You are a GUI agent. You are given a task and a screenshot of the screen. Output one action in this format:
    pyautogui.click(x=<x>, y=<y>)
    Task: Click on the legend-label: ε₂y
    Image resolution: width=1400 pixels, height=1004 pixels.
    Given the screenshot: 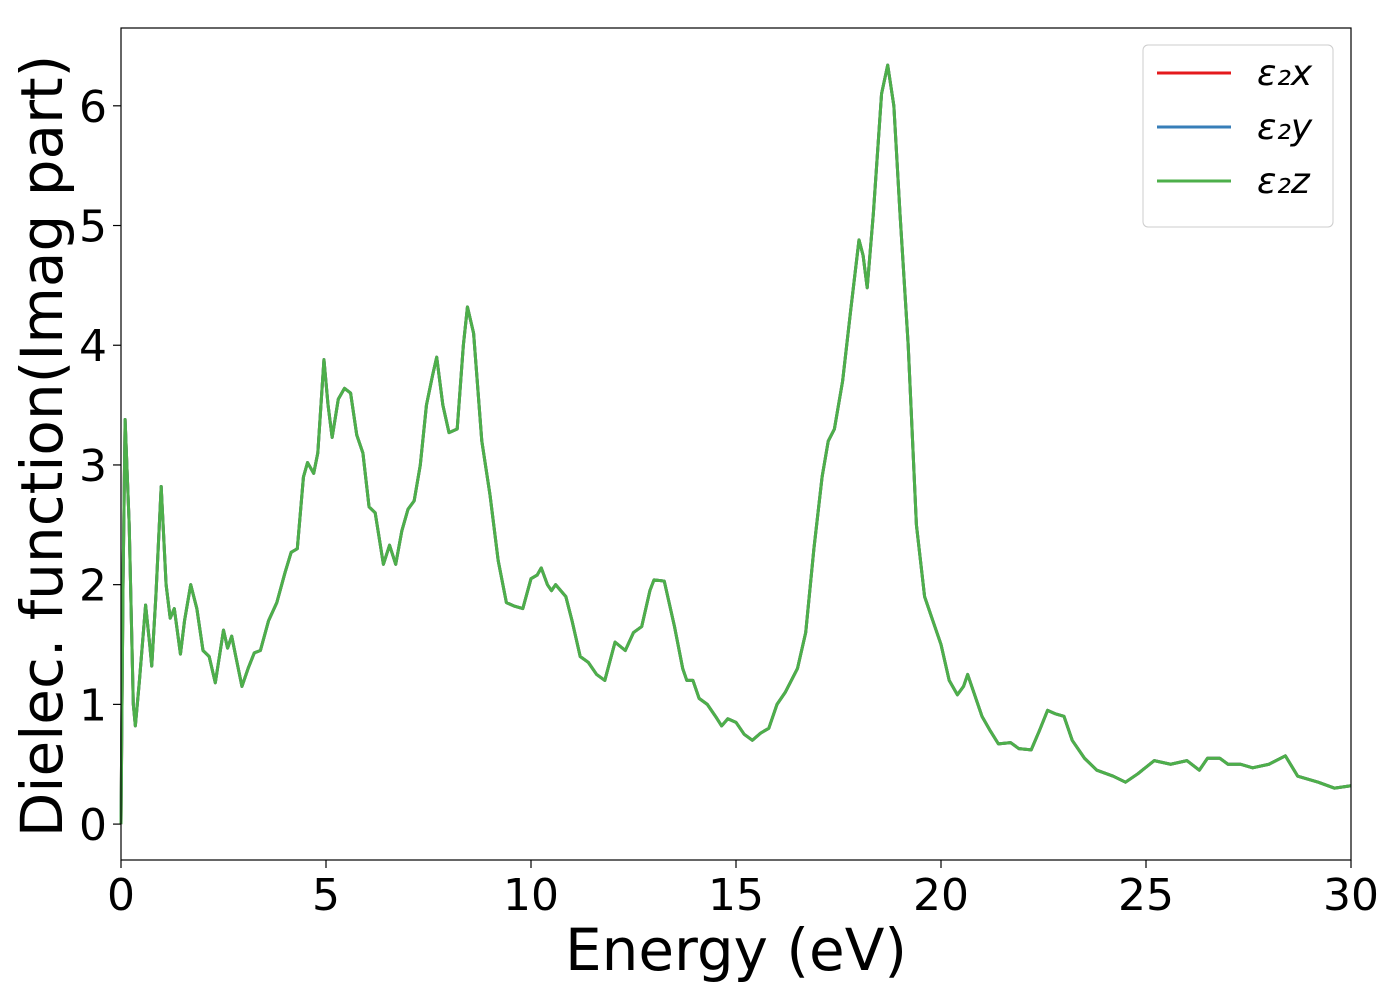 What is the action you would take?
    pyautogui.click(x=1285, y=127)
    